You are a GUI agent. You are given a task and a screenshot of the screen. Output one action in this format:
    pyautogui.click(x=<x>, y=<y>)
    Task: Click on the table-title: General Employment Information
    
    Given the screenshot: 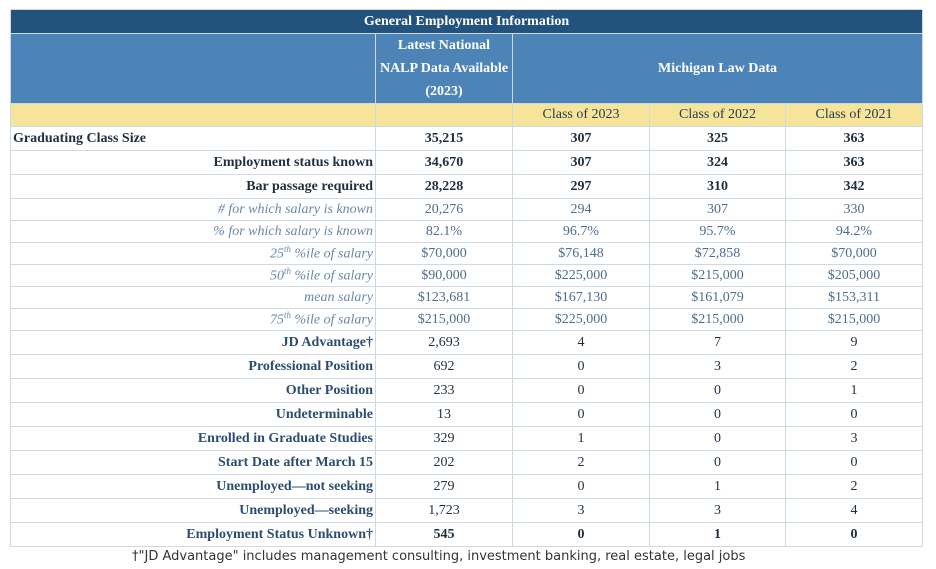 What is the action you would take?
    pyautogui.click(x=466, y=21)
    